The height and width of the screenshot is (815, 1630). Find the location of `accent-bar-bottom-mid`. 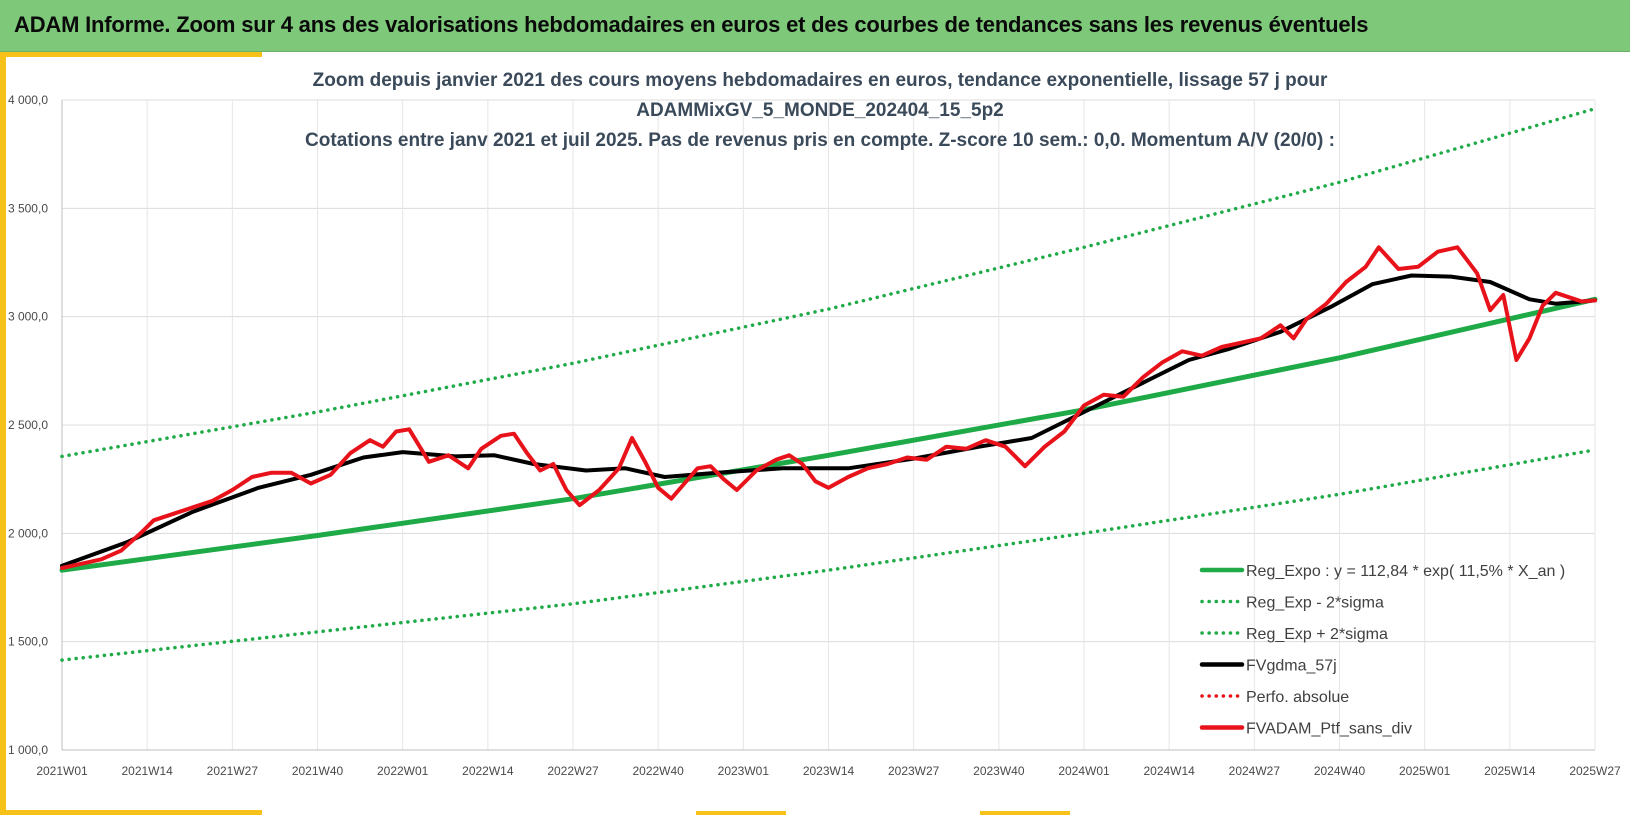

accent-bar-bottom-mid is located at coordinates (741, 813).